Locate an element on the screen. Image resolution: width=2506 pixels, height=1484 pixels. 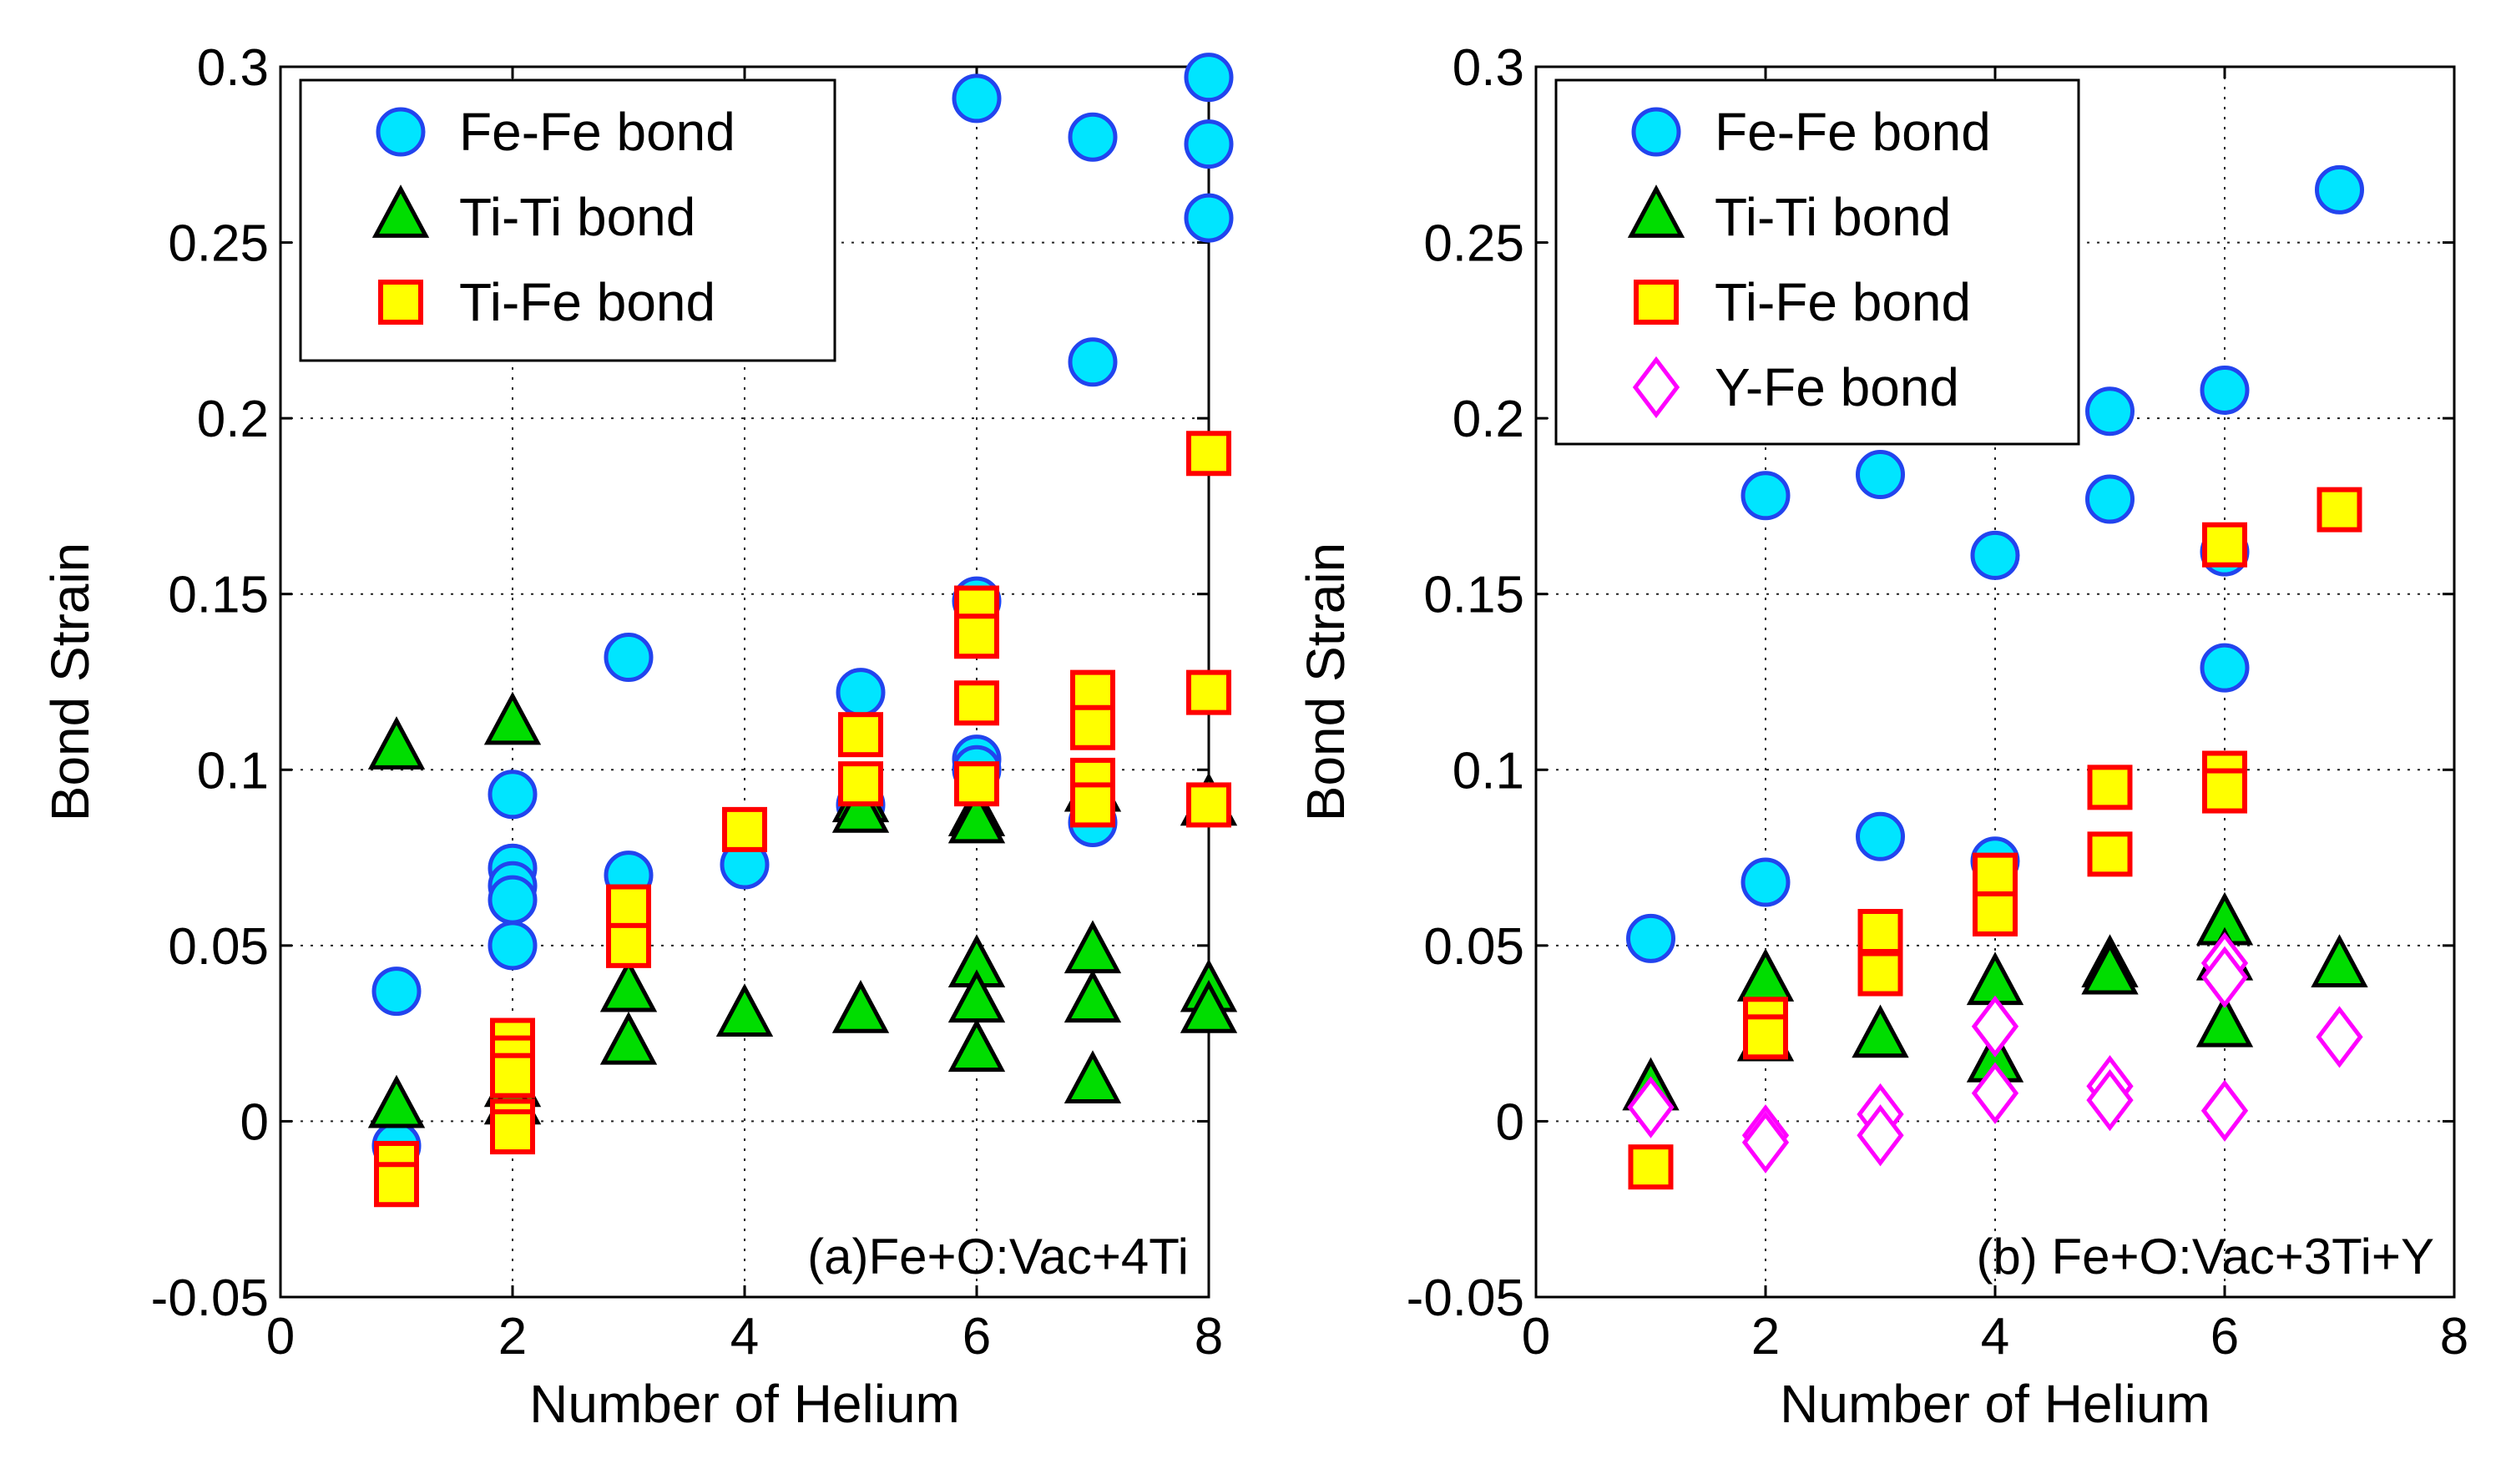
y-tick-label: 0.25 is located at coordinates (218, 244).